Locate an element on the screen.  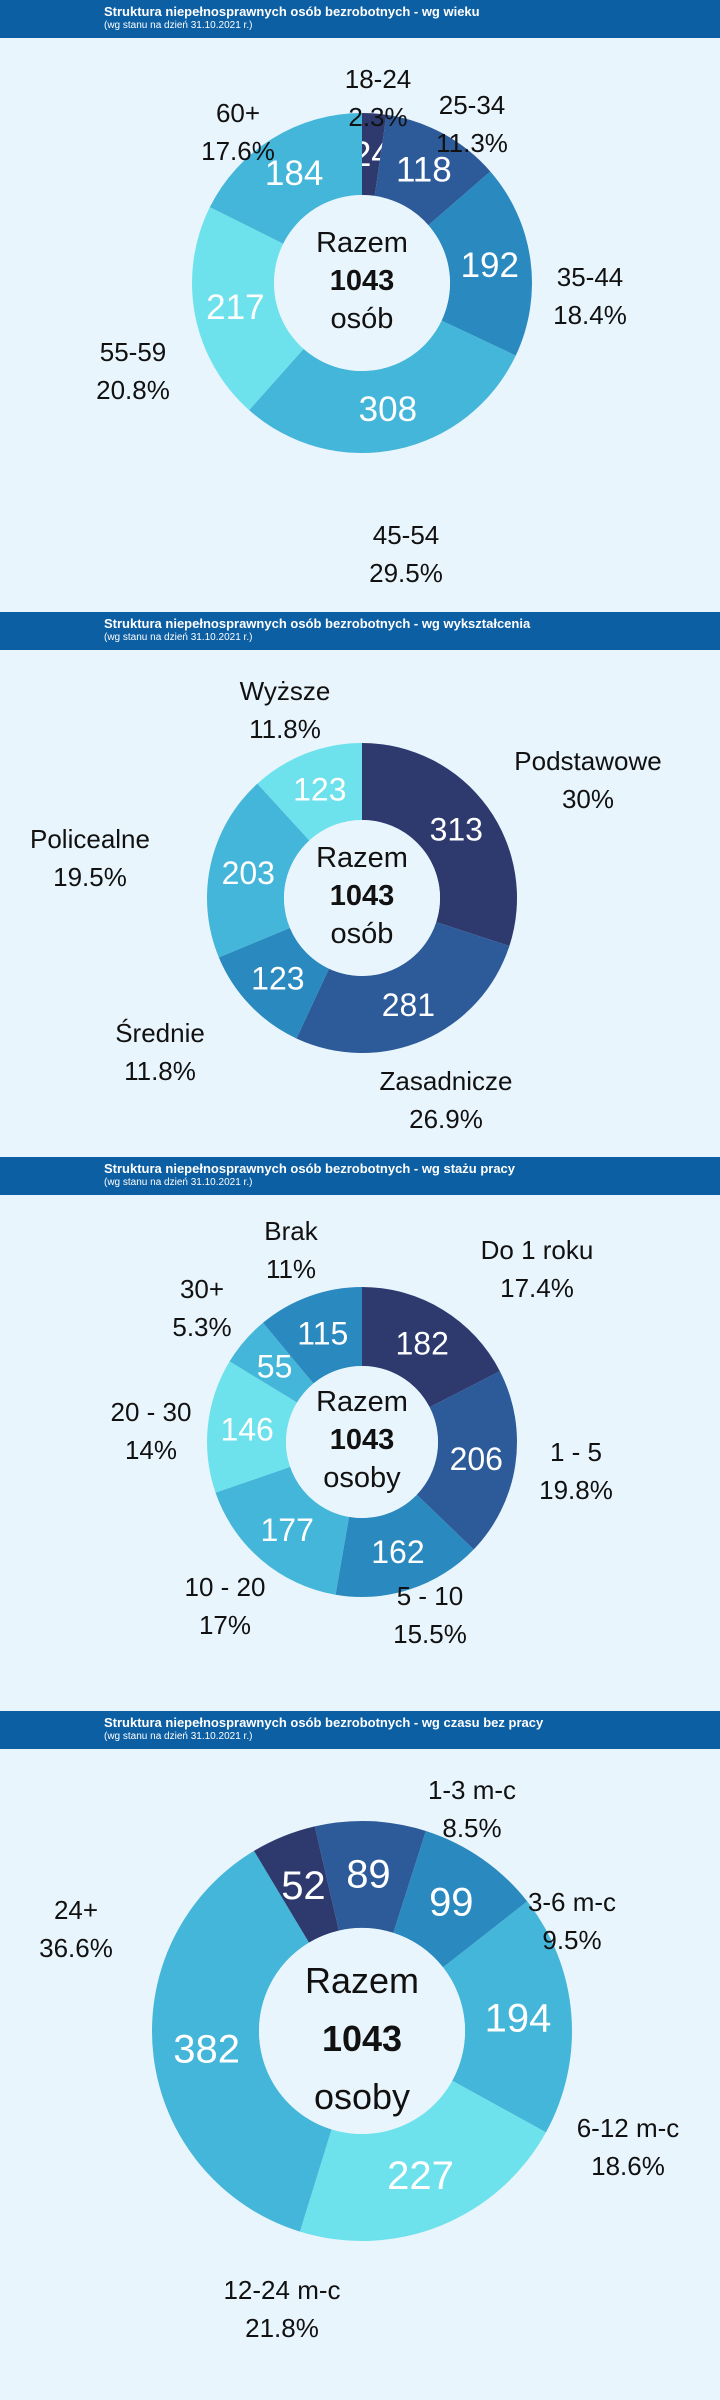
slice-value-label: 206 is located at coordinates (476, 1459).